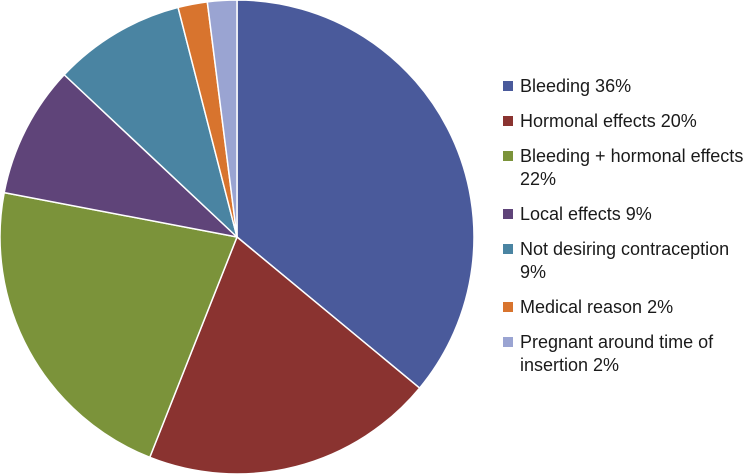 This screenshot has height=474, width=750. I want to click on legend-label: Pregnant around time of insertion 2%, so click(617, 353).